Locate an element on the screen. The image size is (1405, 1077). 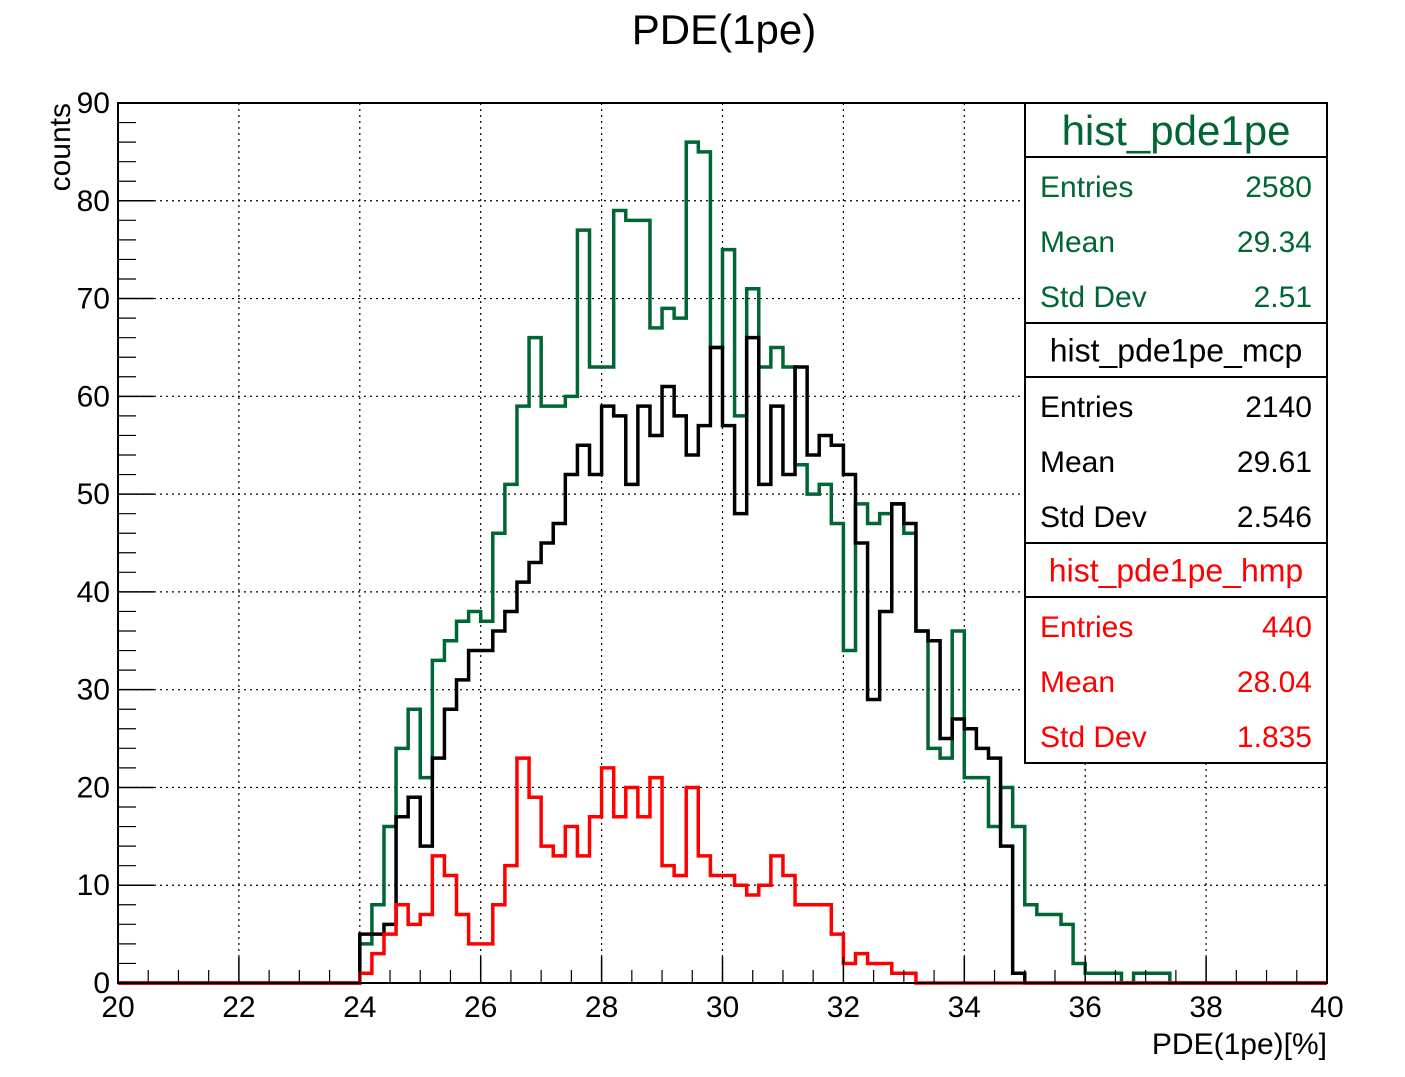
y-tick-label: 20 is located at coordinates (93, 787).